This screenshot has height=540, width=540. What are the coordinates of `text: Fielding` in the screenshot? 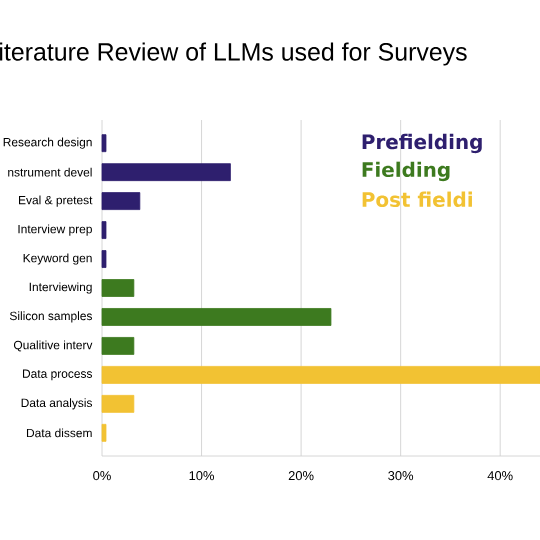 It's located at (406, 171).